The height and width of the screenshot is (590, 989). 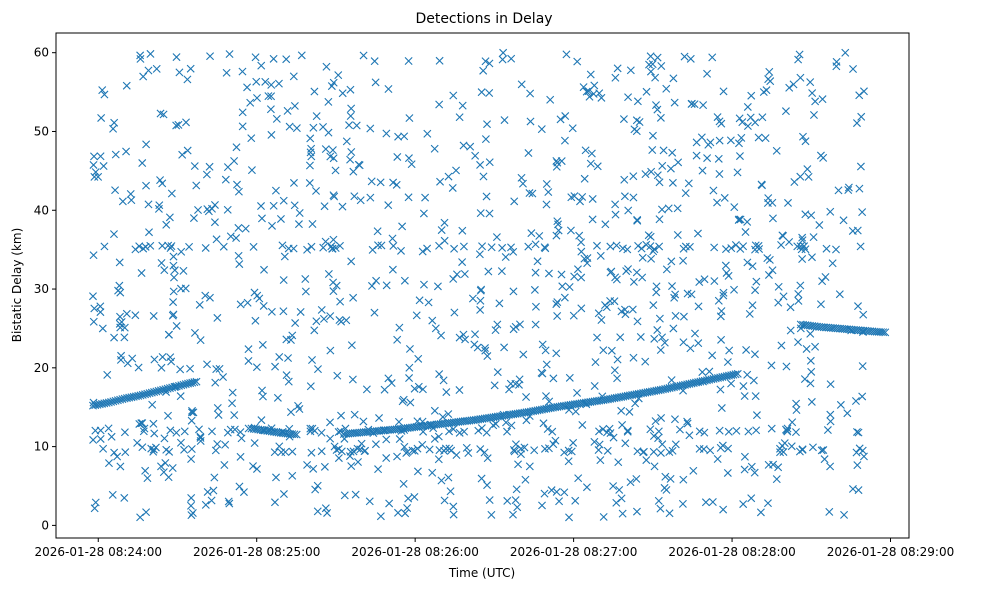 What do you see at coordinates (414, 552) in the screenshot?
I see `x-tick-label: 2026-01-28 08:26:00` at bounding box center [414, 552].